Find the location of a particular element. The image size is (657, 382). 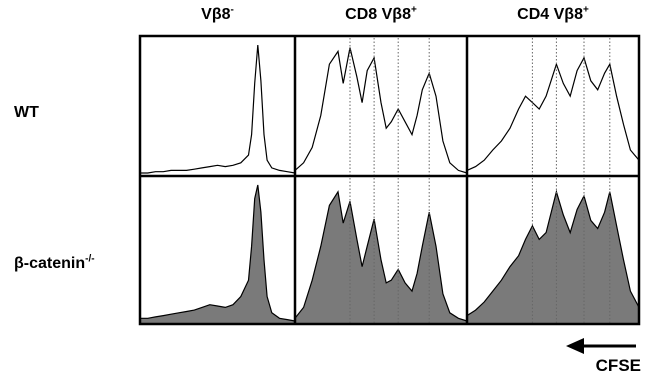

column-label-text: Vβ8 is located at coordinates (216, 14).